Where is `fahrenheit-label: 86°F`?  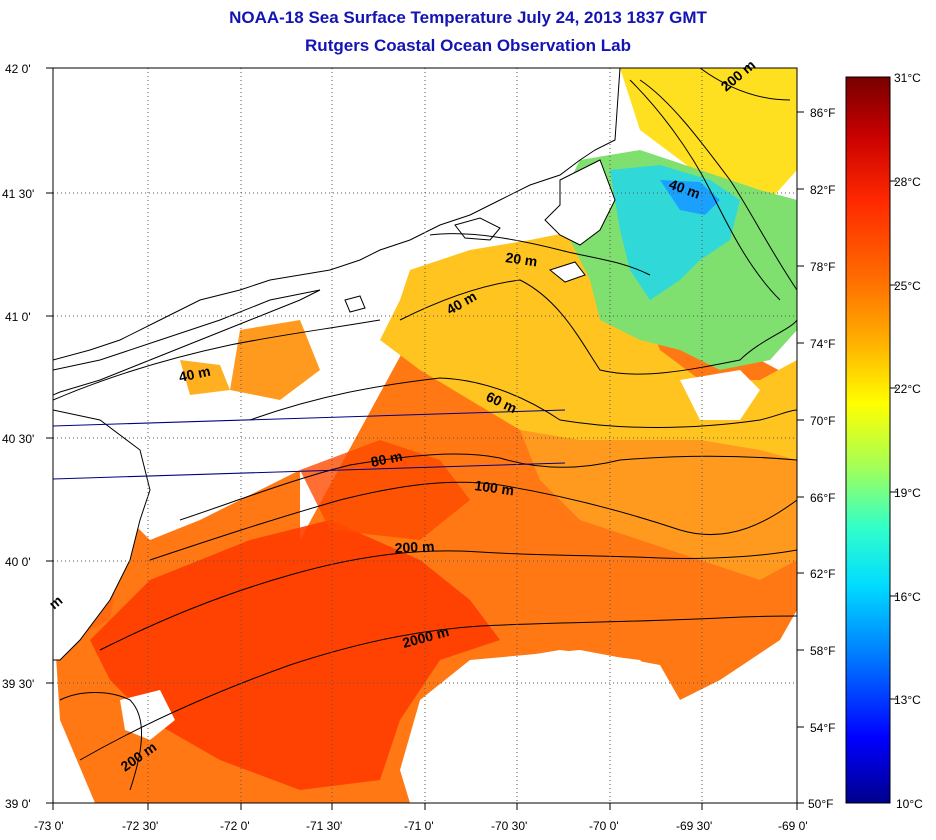
fahrenheit-label: 86°F is located at coordinates (822, 113).